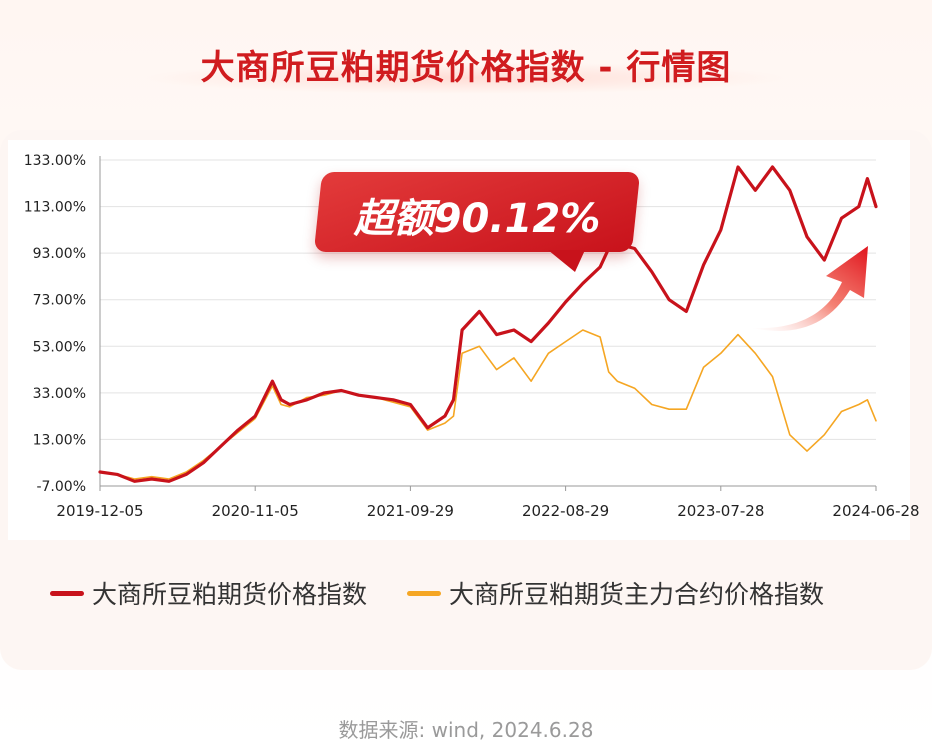 This screenshot has height=746, width=932. What do you see at coordinates (59, 254) in the screenshot?
I see `y-tick-label: 93.00%` at bounding box center [59, 254].